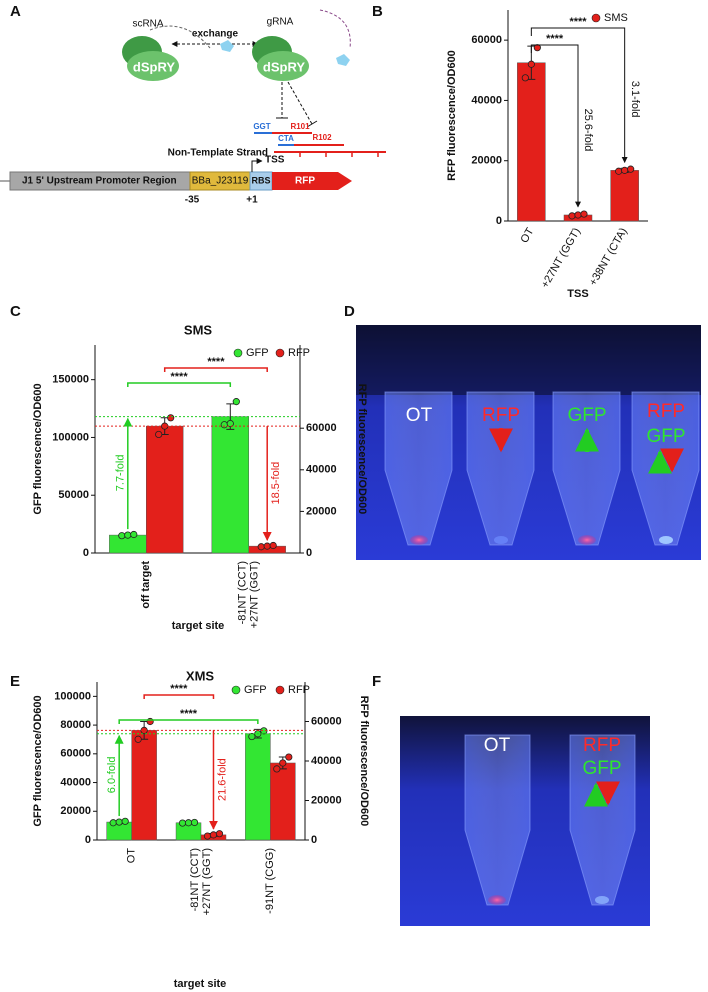 This screenshot has width=708, height=992. I want to click on chart-title: SMS, so click(198, 329).